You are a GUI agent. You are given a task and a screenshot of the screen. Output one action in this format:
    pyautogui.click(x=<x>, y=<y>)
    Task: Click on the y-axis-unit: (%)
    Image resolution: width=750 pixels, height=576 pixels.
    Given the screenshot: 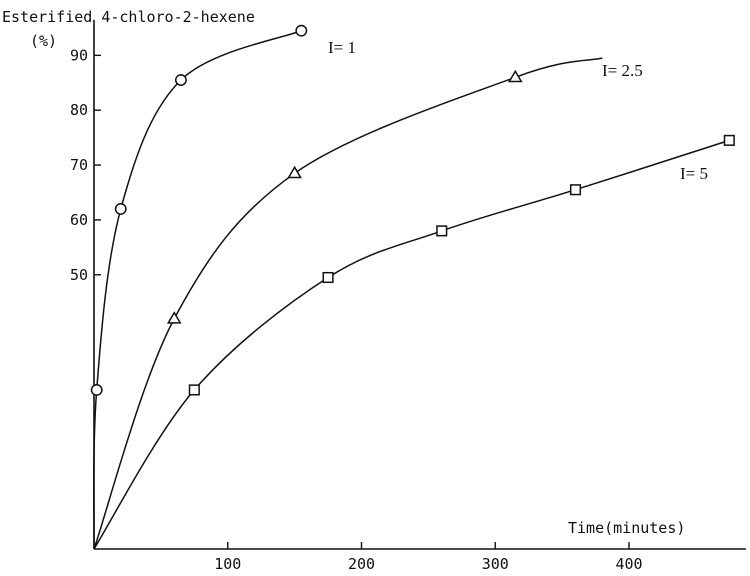 What is the action you would take?
    pyautogui.click(x=43, y=41)
    